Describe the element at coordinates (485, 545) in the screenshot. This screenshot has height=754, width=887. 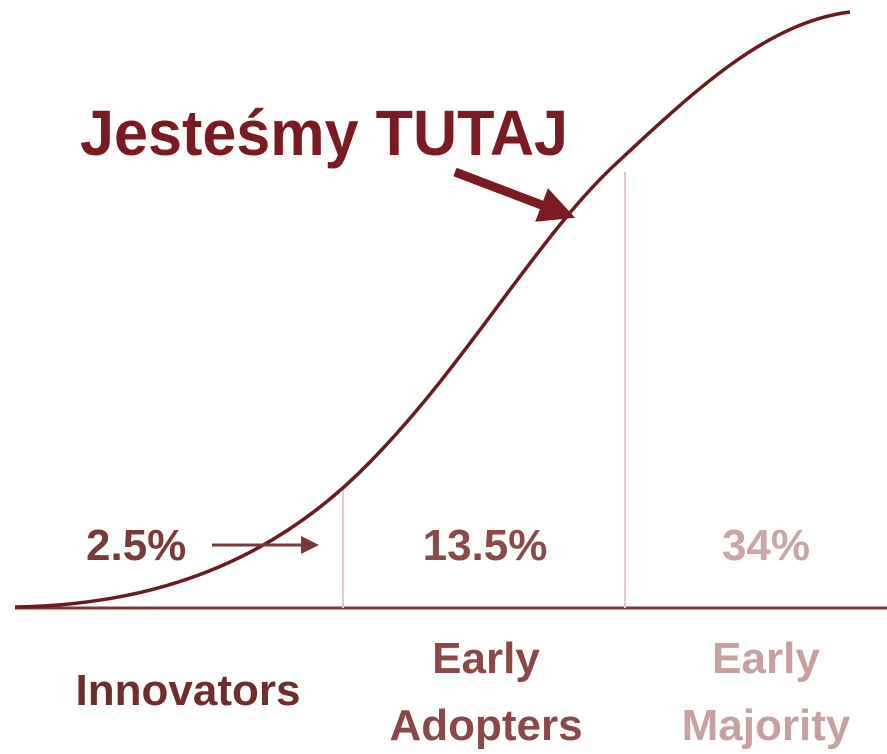
I see `share: 13.5%` at that location.